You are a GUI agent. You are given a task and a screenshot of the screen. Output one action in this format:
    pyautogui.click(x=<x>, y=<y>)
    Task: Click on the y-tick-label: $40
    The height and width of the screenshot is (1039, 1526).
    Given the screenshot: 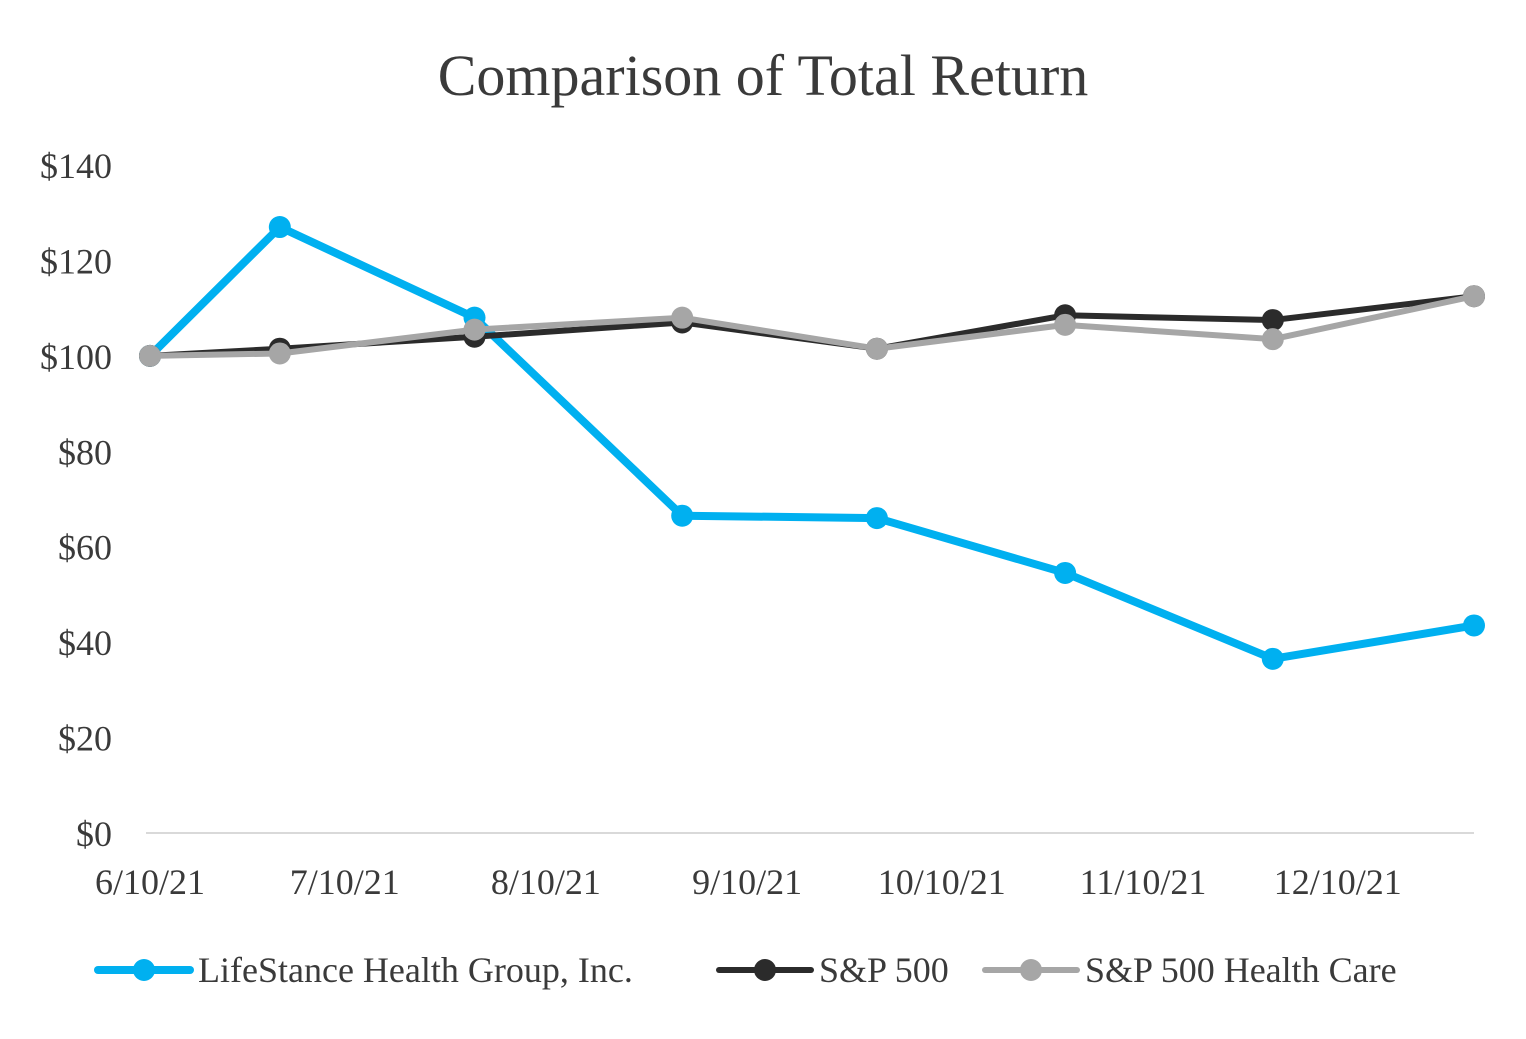 What is the action you would take?
    pyautogui.click(x=85, y=643)
    